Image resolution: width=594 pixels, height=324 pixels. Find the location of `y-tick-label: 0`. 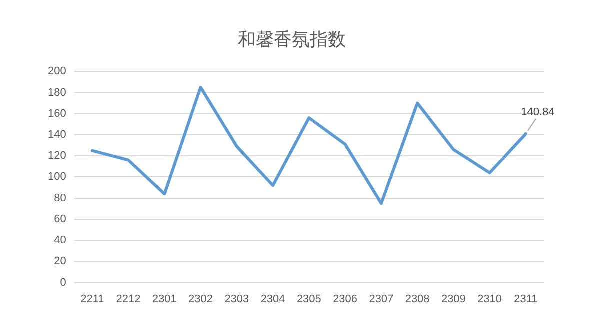

y-tick-label: 0 is located at coordinates (63, 282).